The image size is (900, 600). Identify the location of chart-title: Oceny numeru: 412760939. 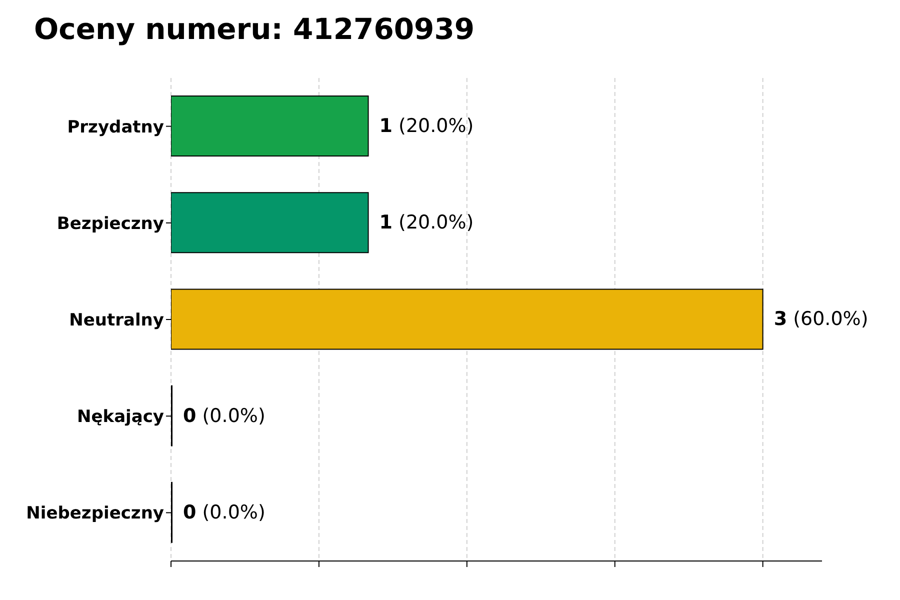
(254, 29).